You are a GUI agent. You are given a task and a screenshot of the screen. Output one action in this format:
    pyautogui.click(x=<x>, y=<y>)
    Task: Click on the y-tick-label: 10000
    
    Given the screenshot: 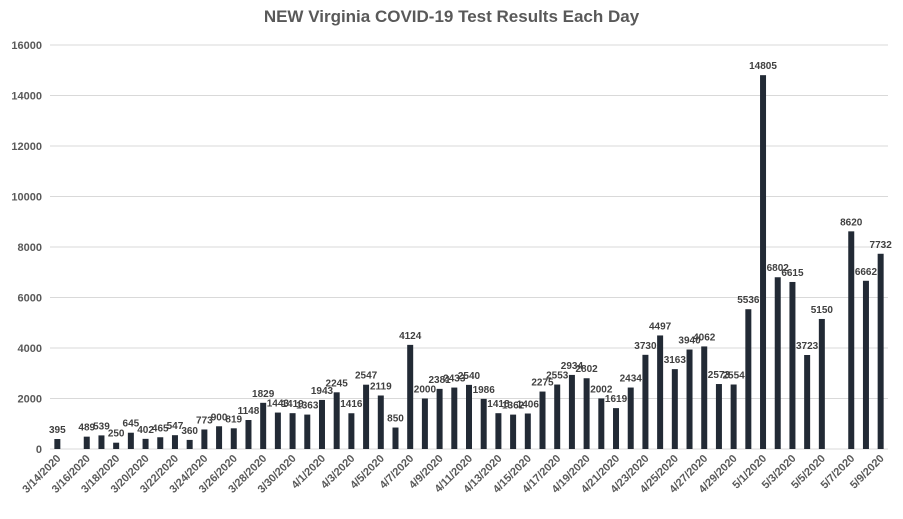 What is the action you would take?
    pyautogui.click(x=26, y=198)
    